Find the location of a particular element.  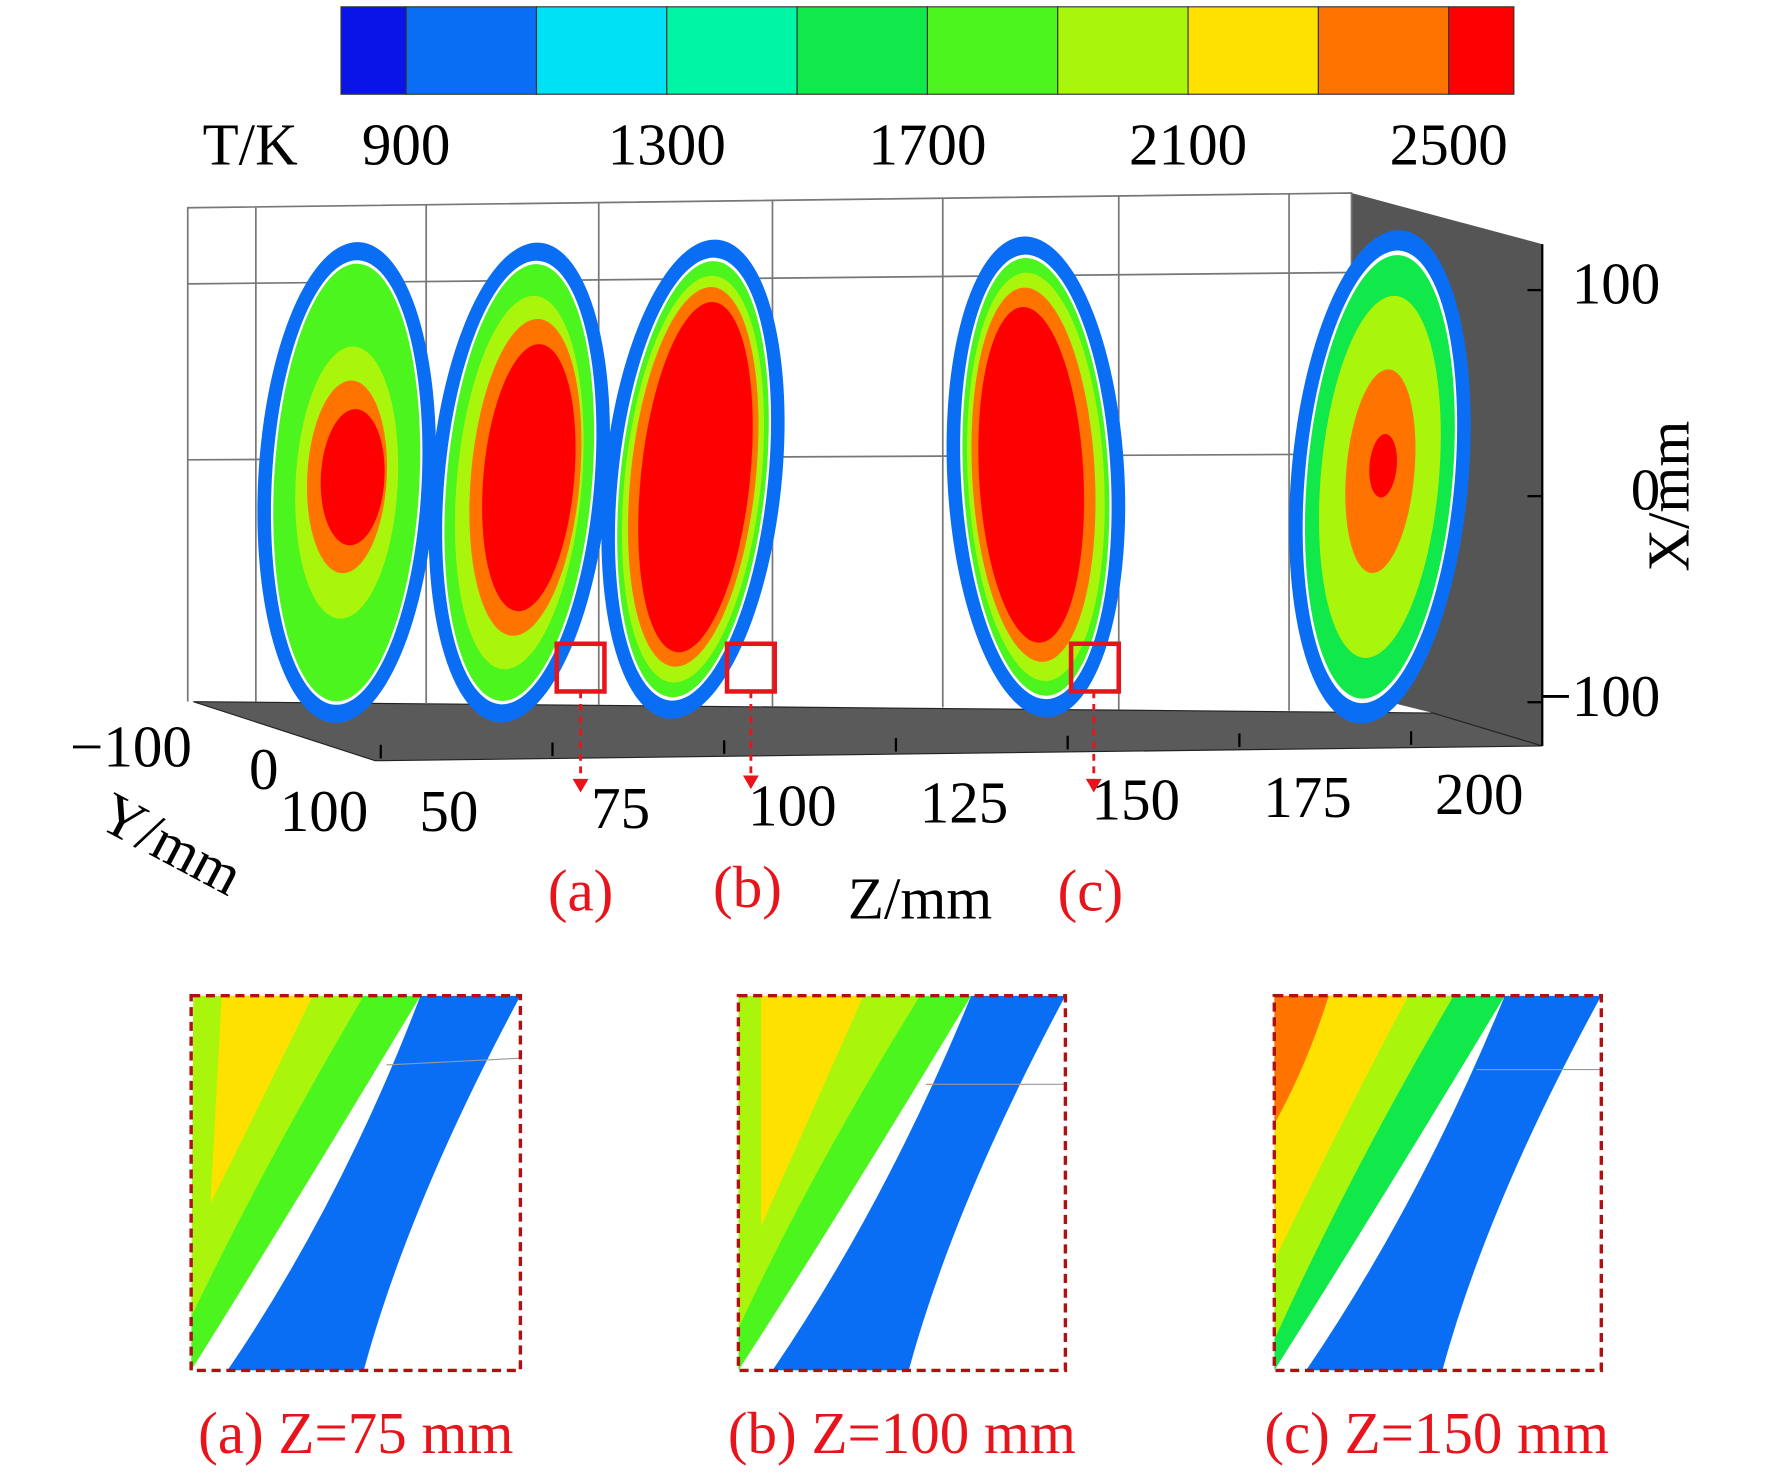

z-tick-label: 150 is located at coordinates (1136, 800).